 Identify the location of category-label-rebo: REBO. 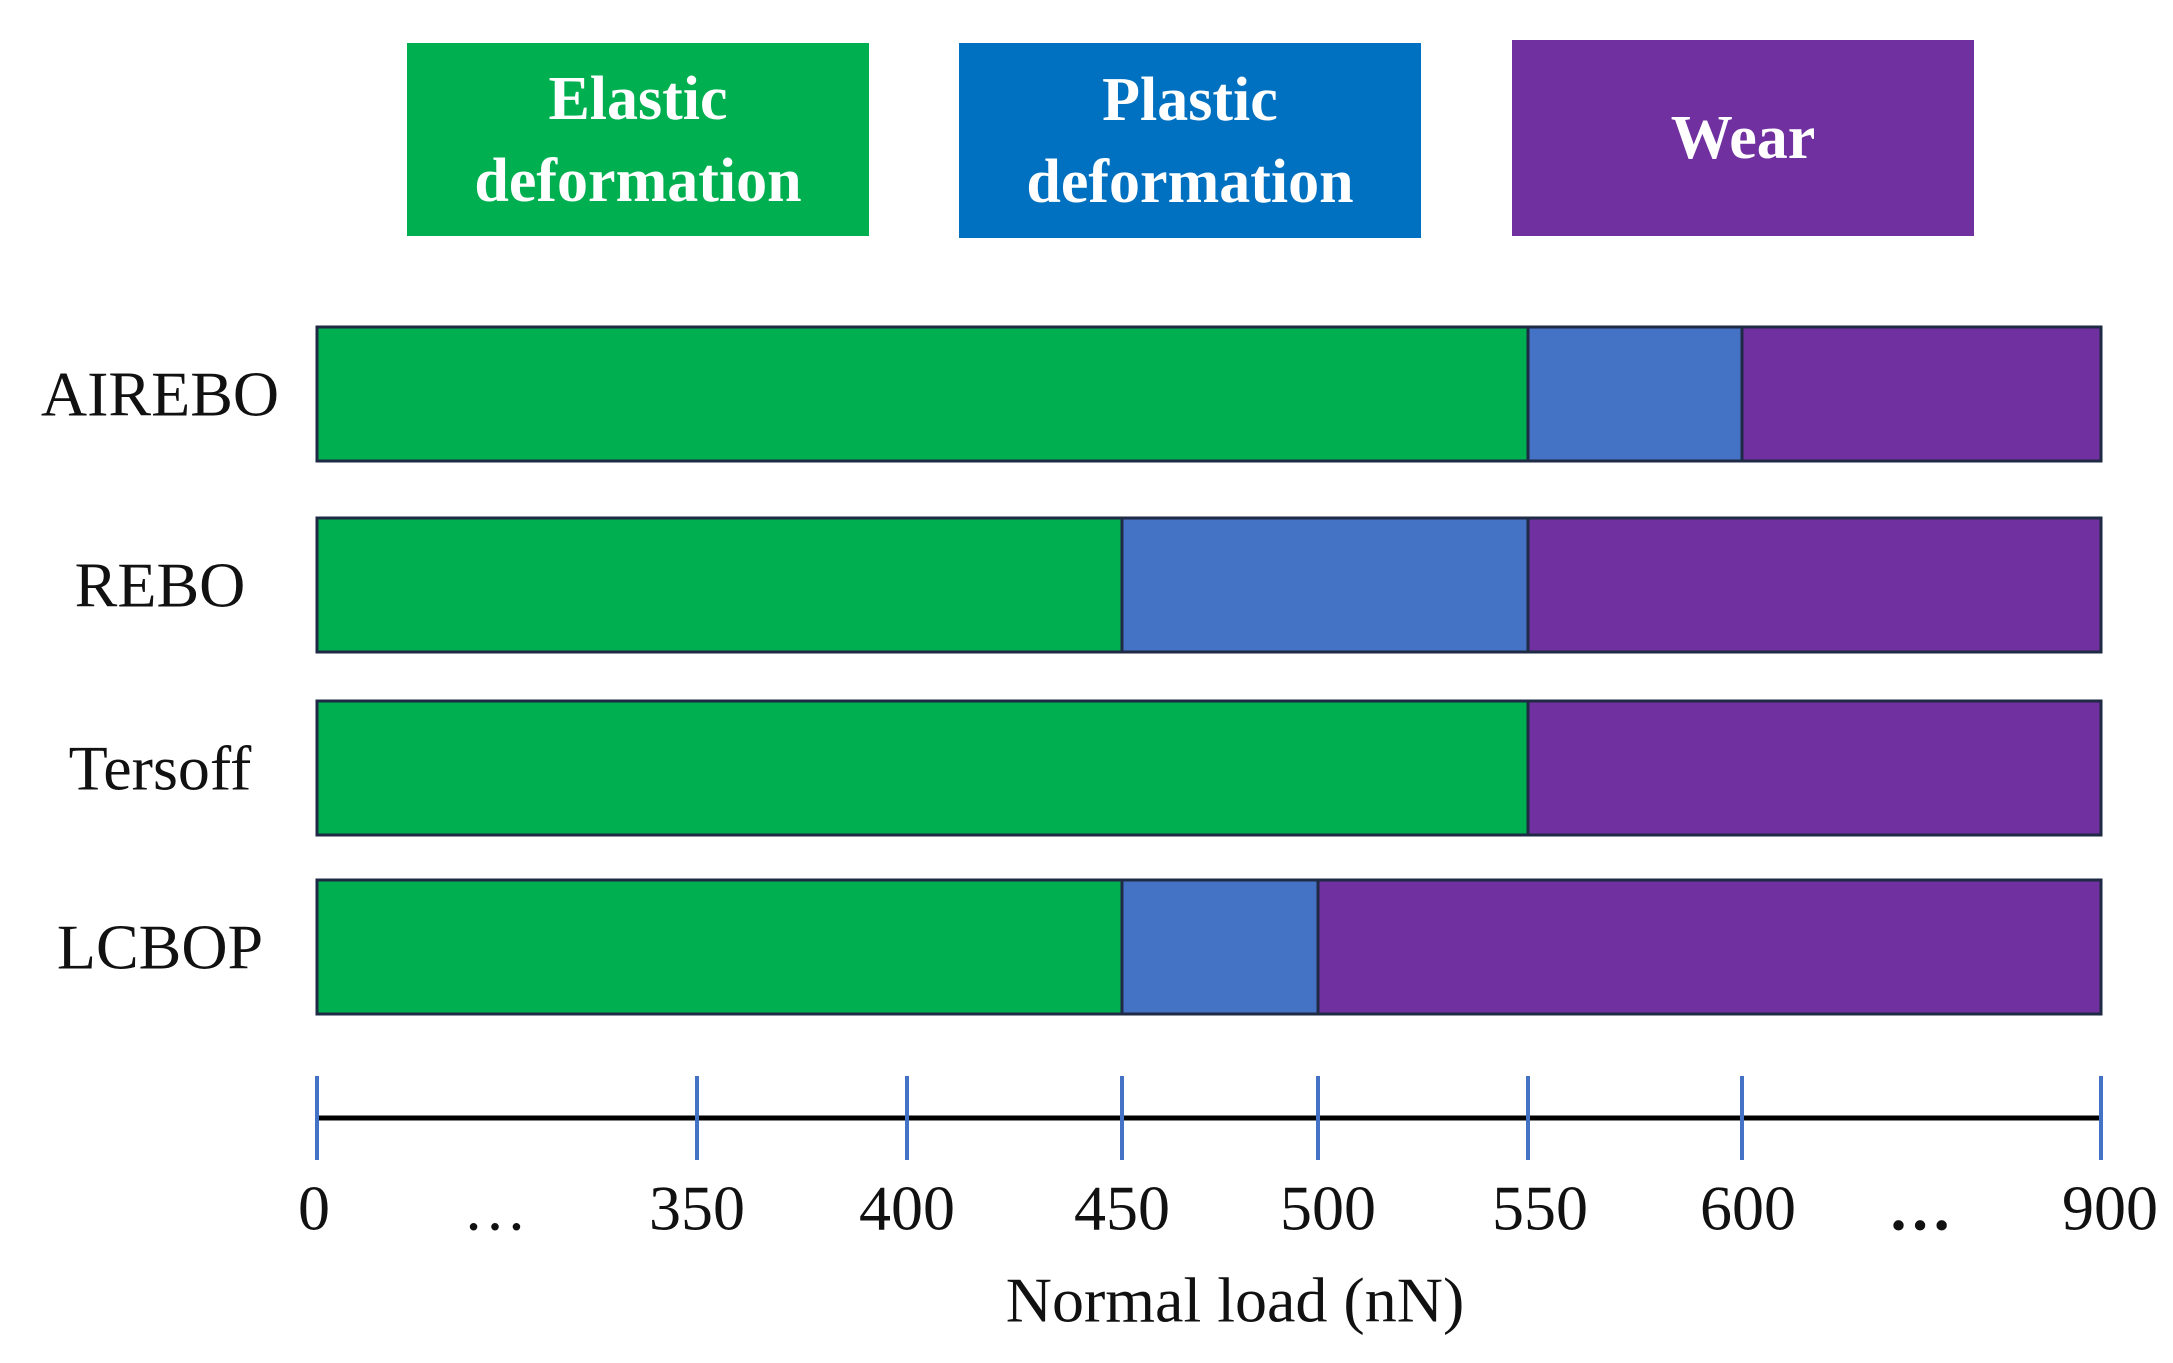
(160, 585).